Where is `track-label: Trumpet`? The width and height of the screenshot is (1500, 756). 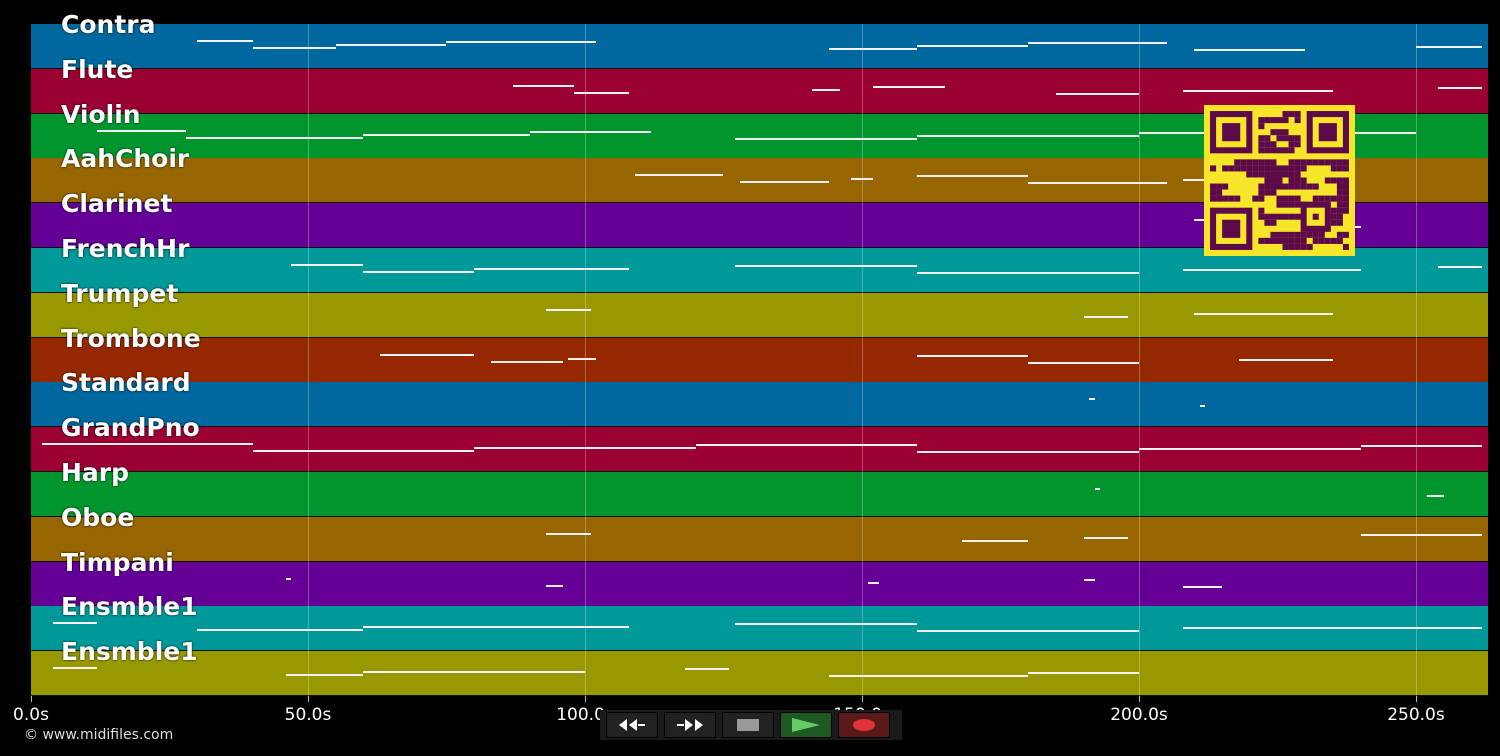
track-label: Trumpet is located at coordinates (120, 293).